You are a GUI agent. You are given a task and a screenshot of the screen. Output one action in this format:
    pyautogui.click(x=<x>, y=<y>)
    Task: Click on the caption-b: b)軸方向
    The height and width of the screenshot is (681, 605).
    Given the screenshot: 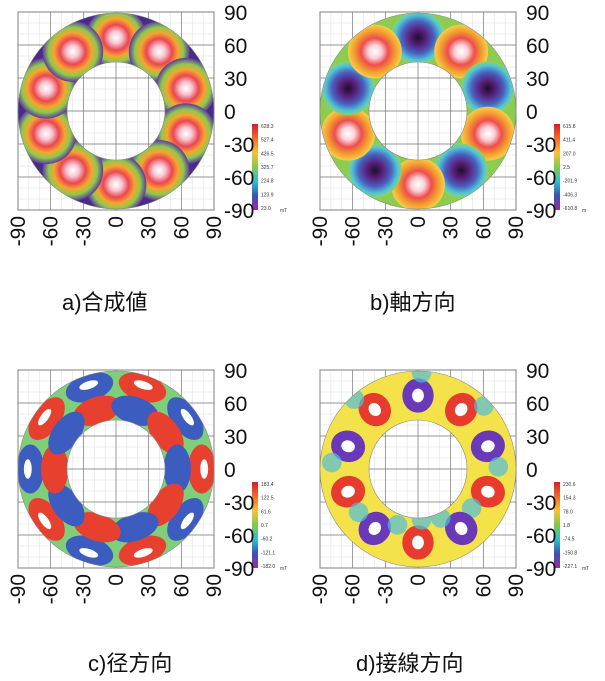 What is the action you would take?
    pyautogui.click(x=413, y=302)
    